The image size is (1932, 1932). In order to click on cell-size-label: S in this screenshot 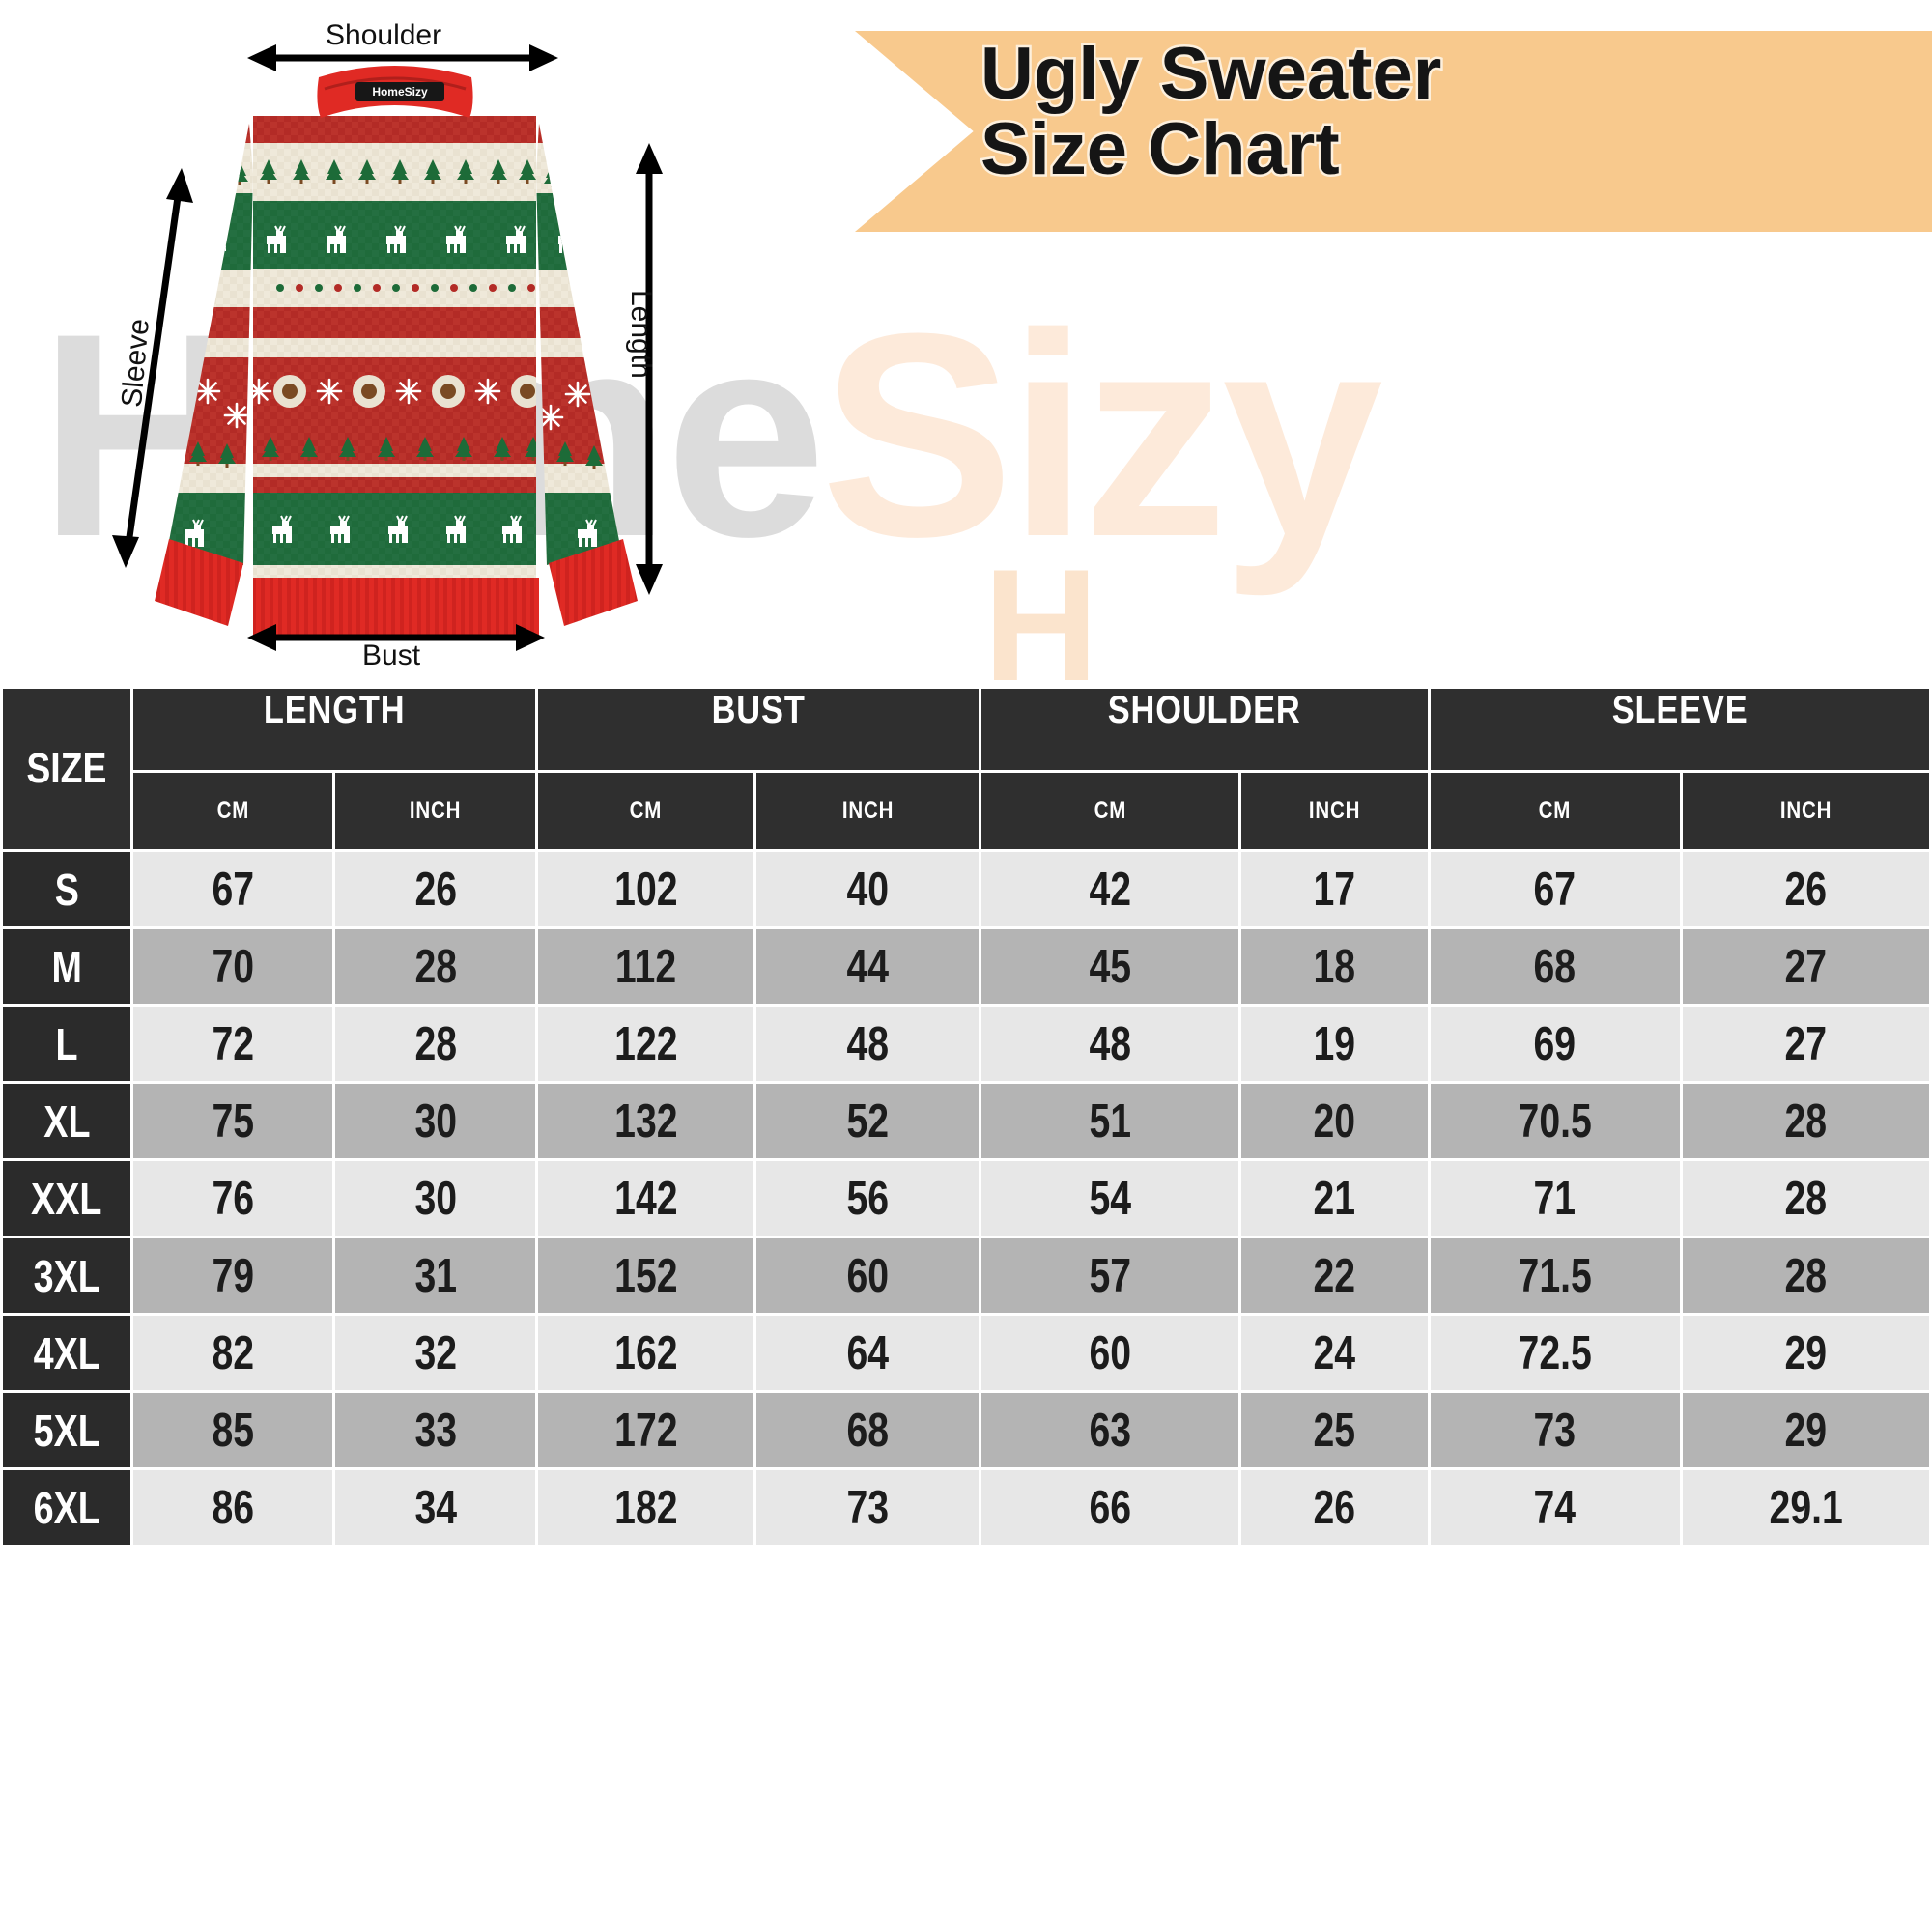, I will do `click(66, 889)`.